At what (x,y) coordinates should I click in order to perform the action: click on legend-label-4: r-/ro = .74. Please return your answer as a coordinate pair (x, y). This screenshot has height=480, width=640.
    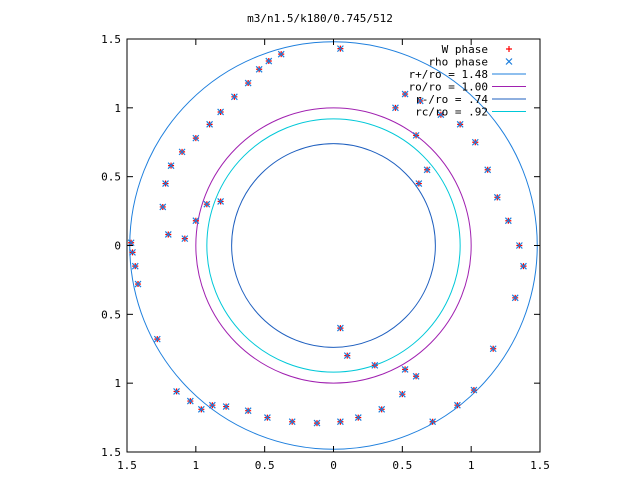
    Looking at the image, I should click on (451, 99).